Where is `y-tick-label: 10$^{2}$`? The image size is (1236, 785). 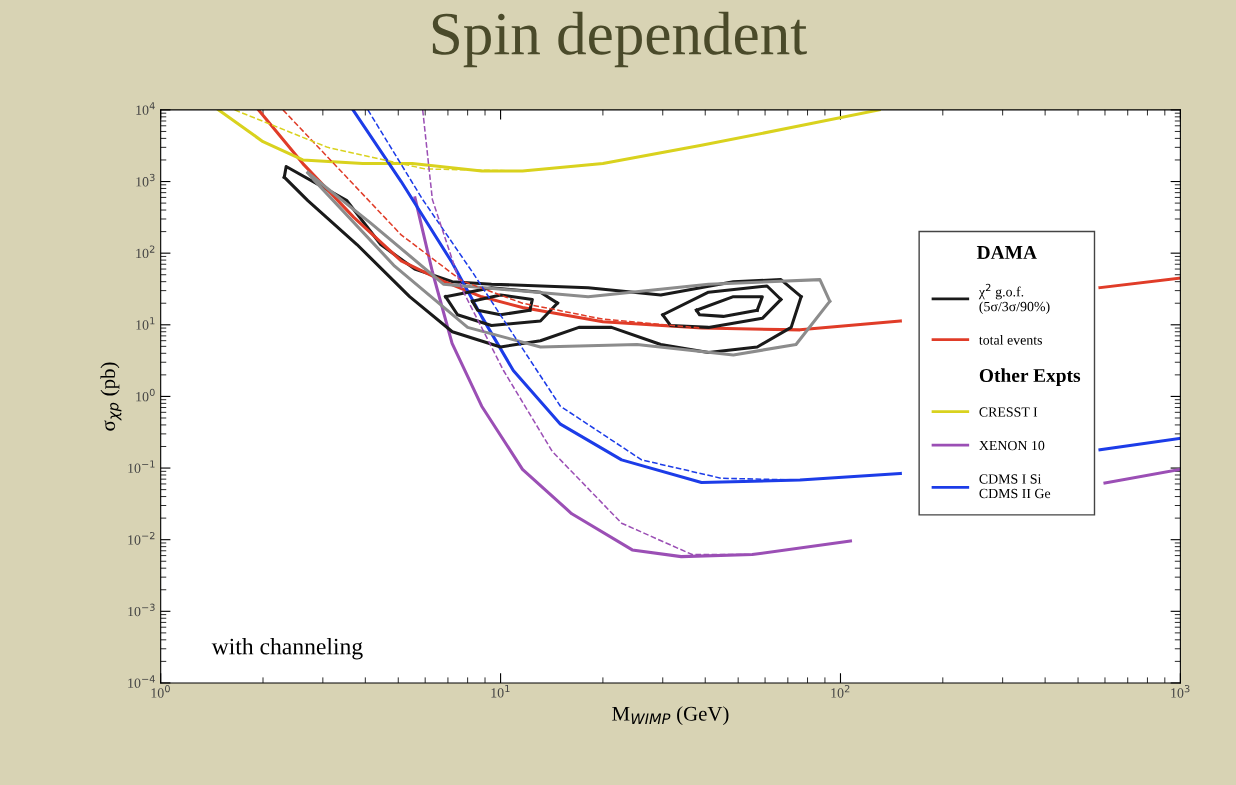
y-tick-label: 10$^{2}$ is located at coordinates (145, 252).